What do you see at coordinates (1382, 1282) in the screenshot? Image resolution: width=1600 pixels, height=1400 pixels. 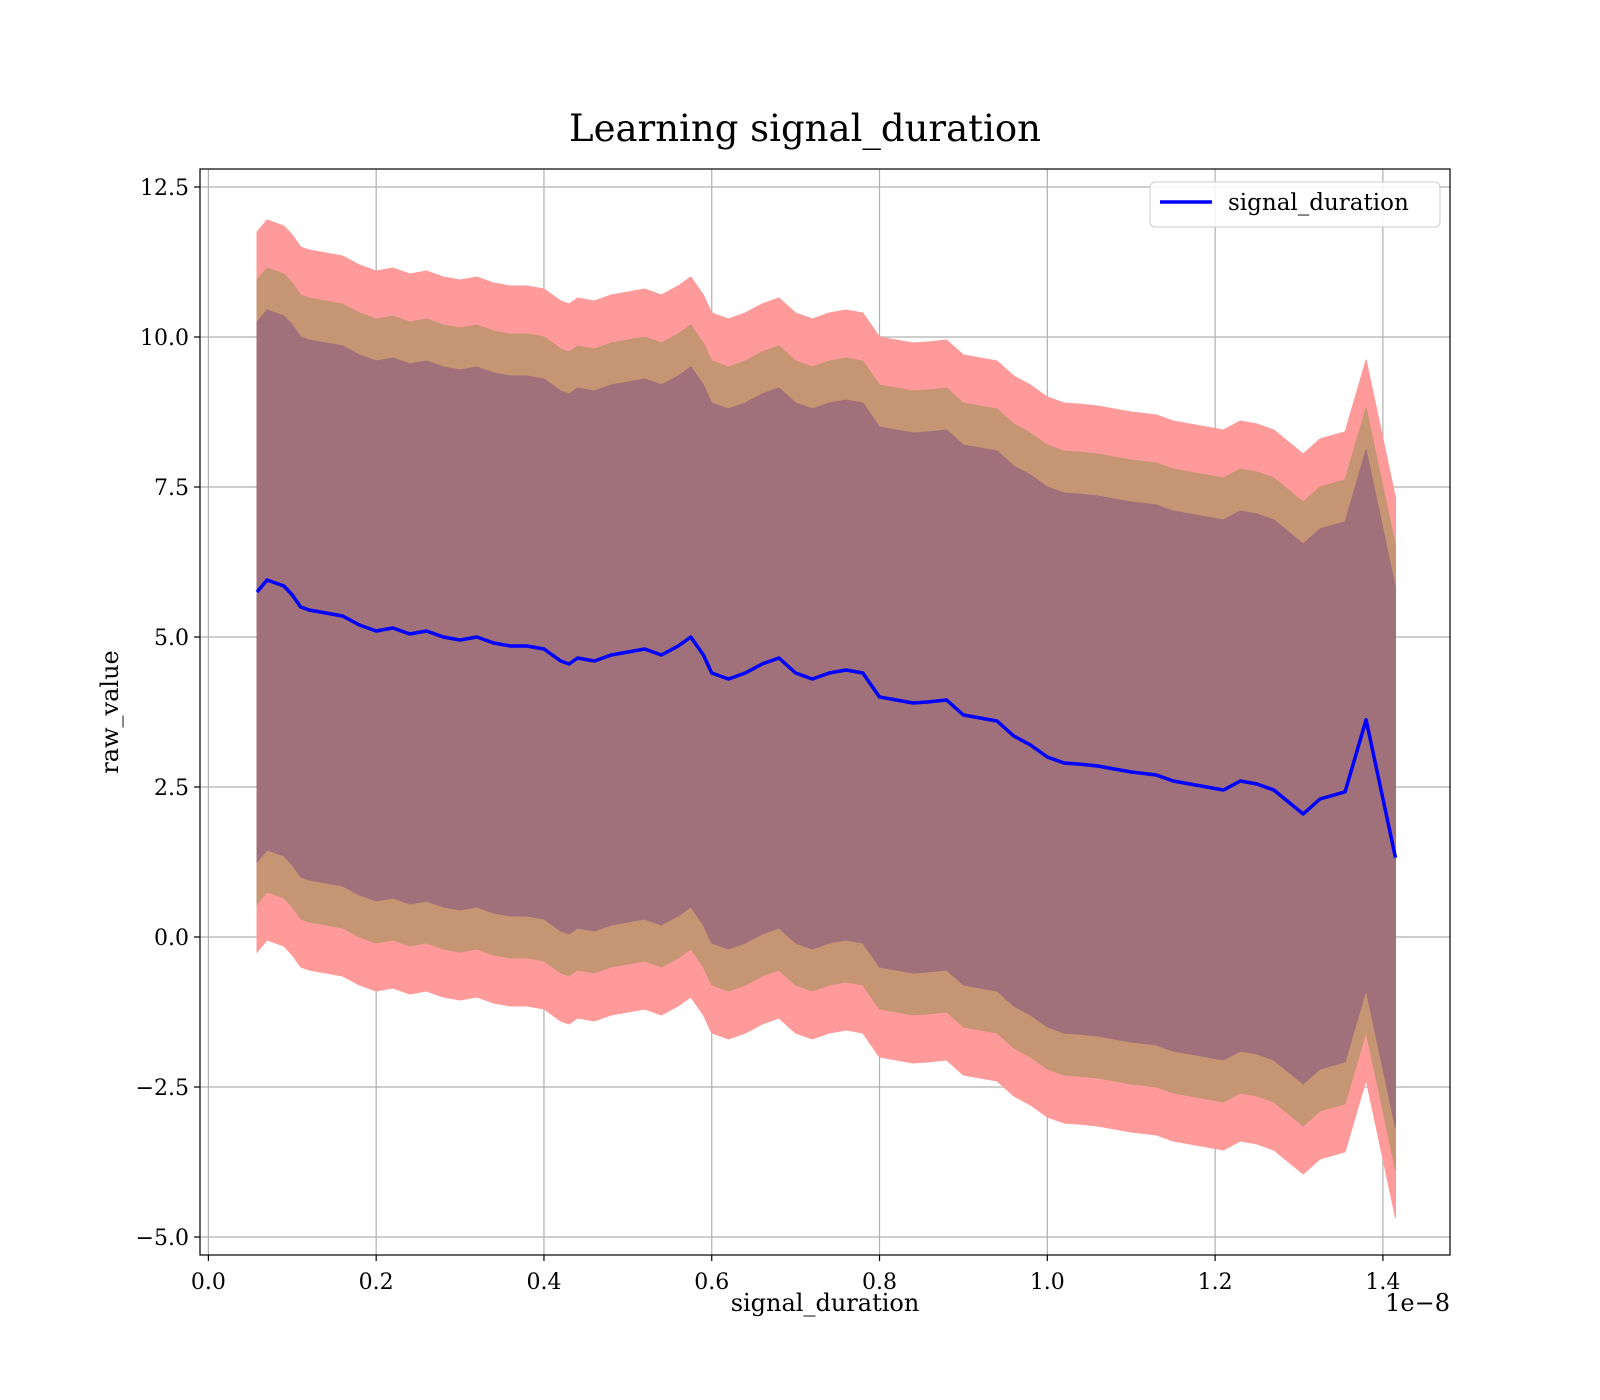 I see `x-tick-label: 1.4` at bounding box center [1382, 1282].